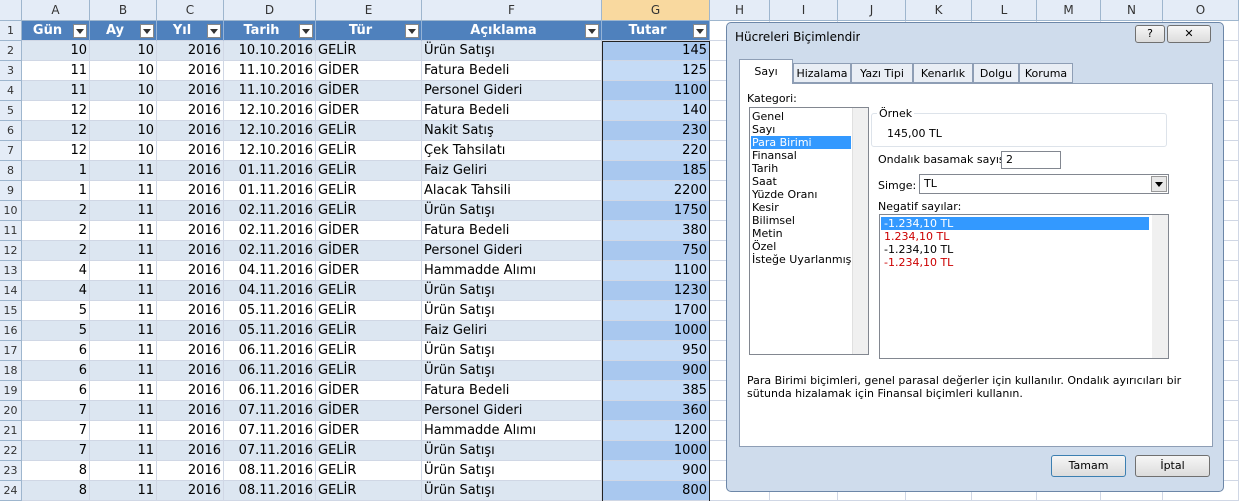 The image size is (1239, 501). What do you see at coordinates (270, 91) in the screenshot?
I see `cell: 11.10.2016` at bounding box center [270, 91].